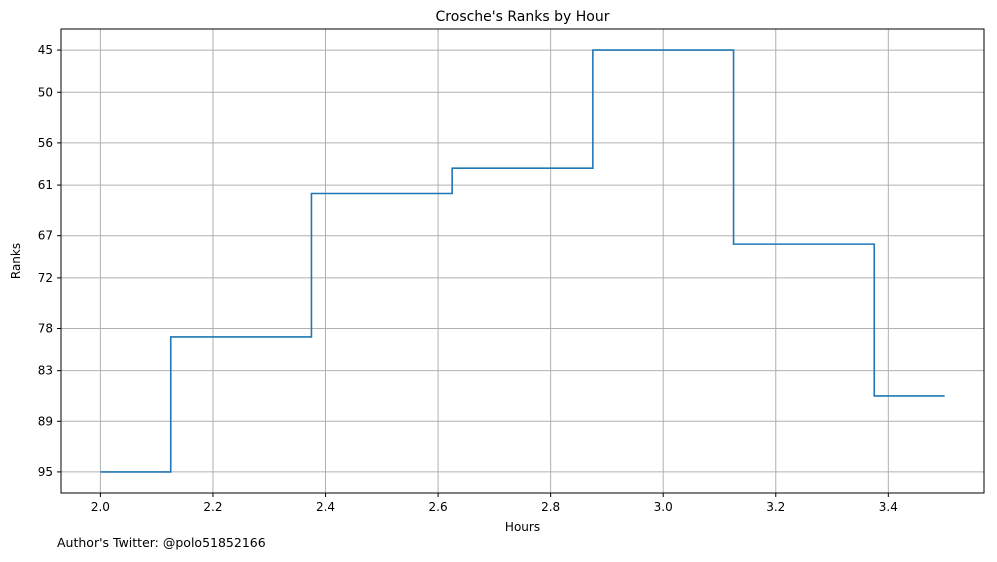  What do you see at coordinates (522, 527) in the screenshot?
I see `x-axis-title: Hours` at bounding box center [522, 527].